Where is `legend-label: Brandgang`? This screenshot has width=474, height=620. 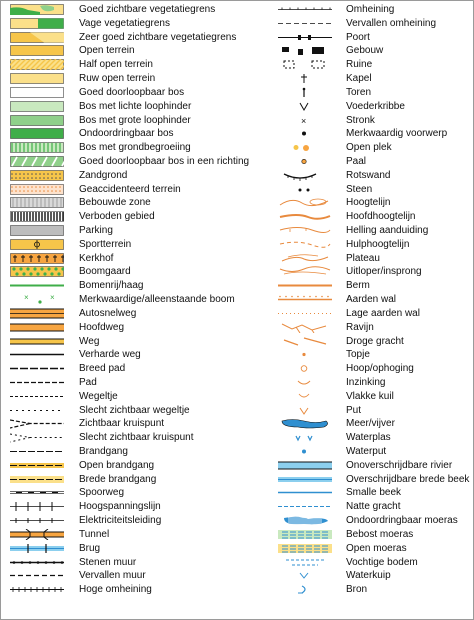
legend-label: Brandgang is located at coordinates (103, 451).